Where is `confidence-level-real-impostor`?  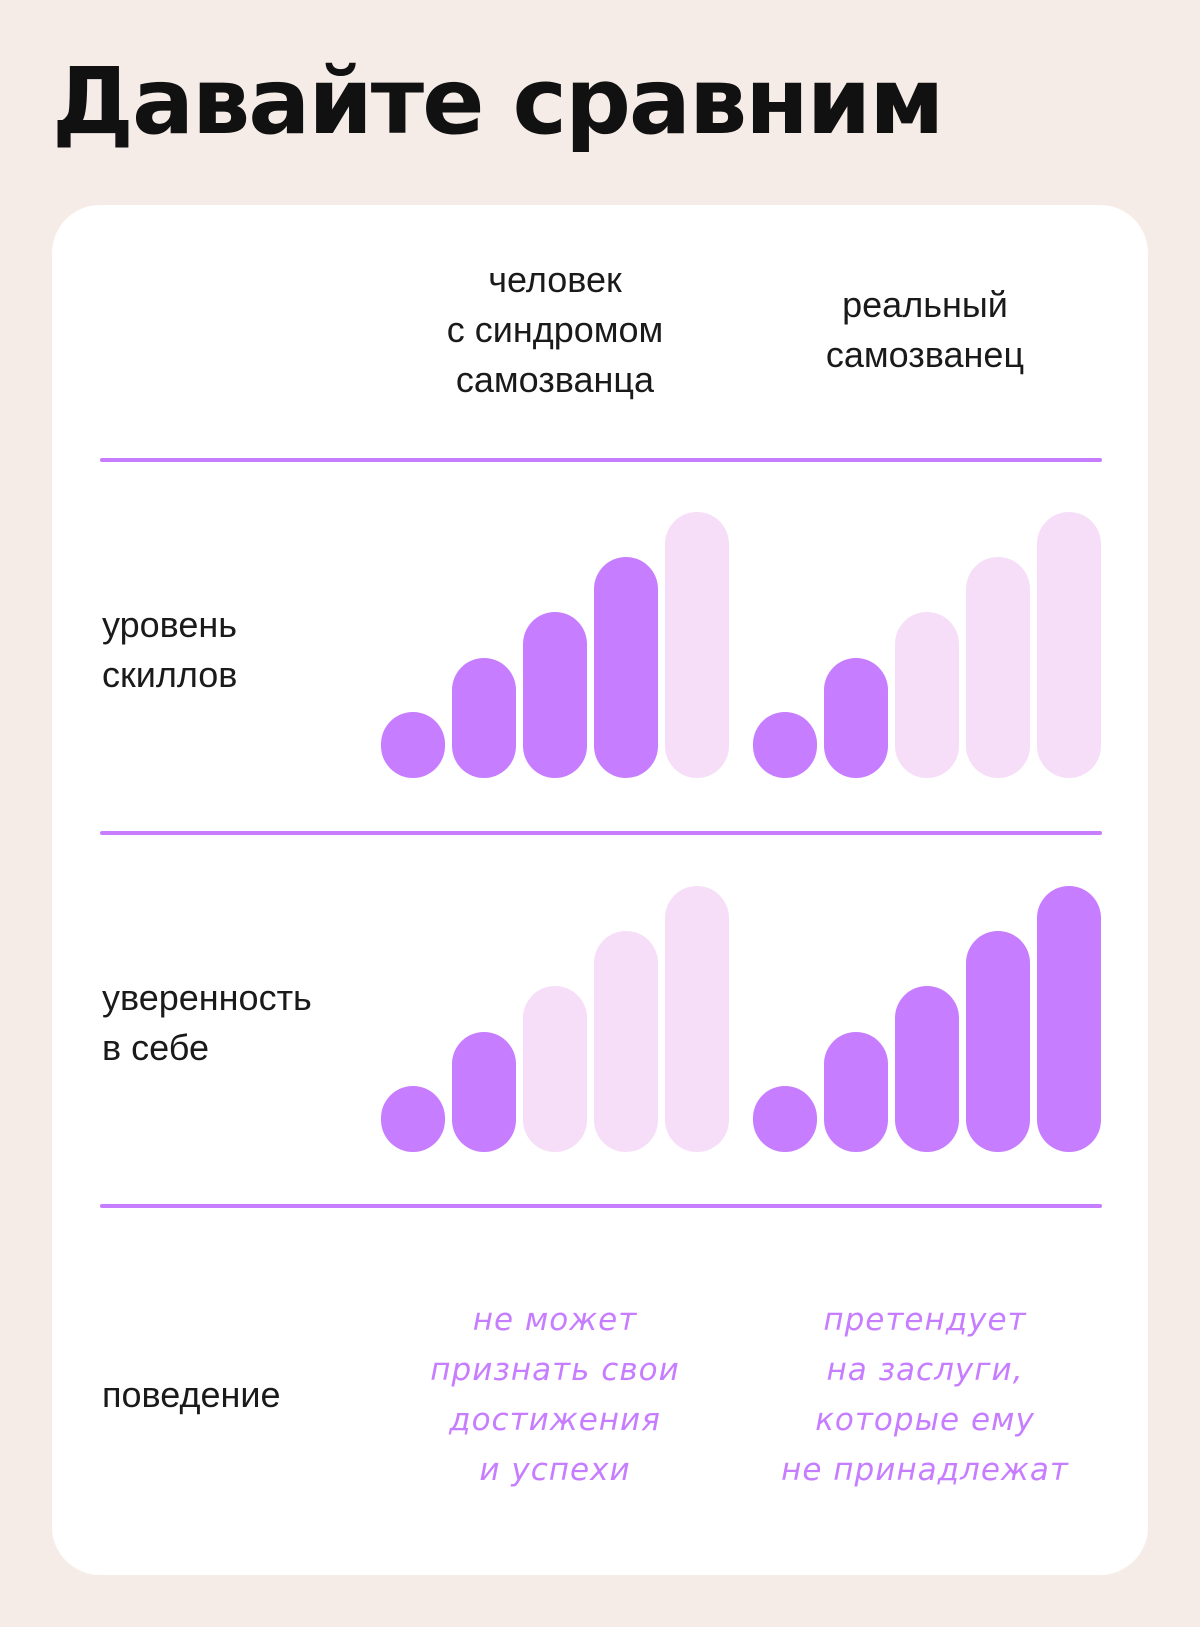
confidence-level-real-impostor is located at coordinates (933, 1012).